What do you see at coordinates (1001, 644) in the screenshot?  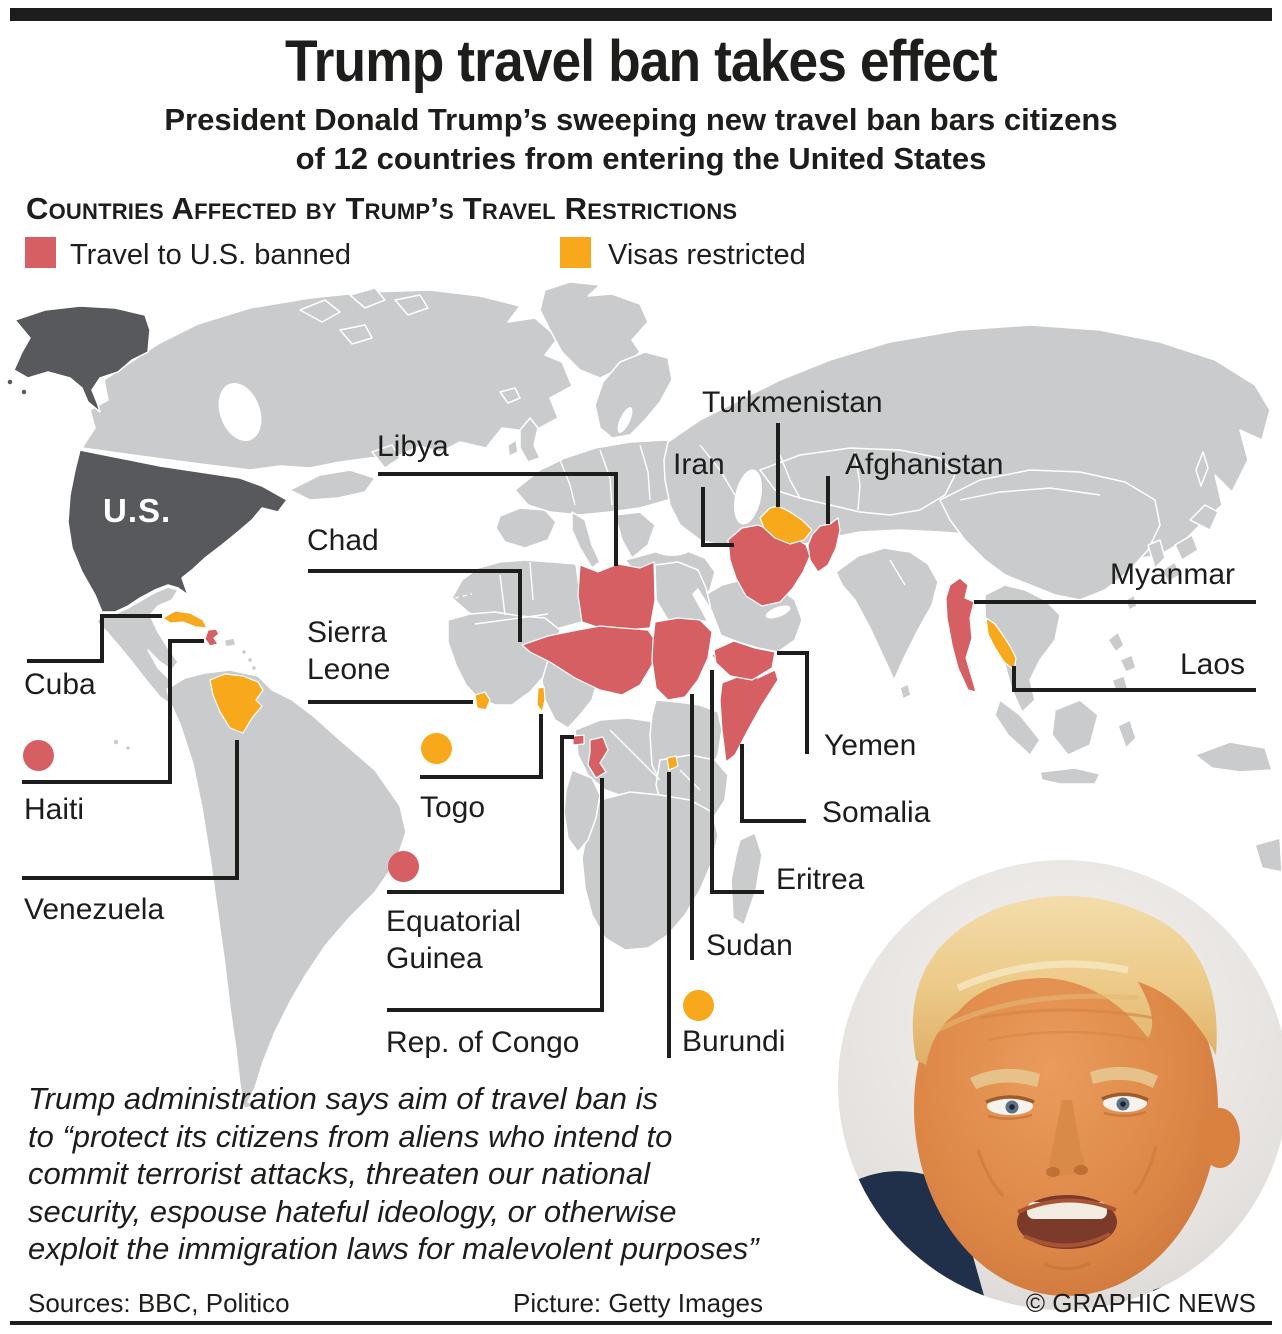 I see `country-laos` at bounding box center [1001, 644].